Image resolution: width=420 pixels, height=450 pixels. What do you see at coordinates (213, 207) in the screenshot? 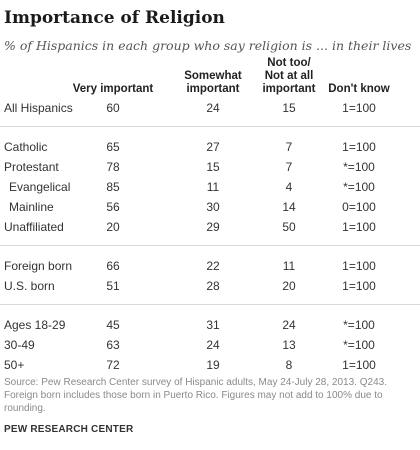
I see `table-cell: 30` at bounding box center [213, 207].